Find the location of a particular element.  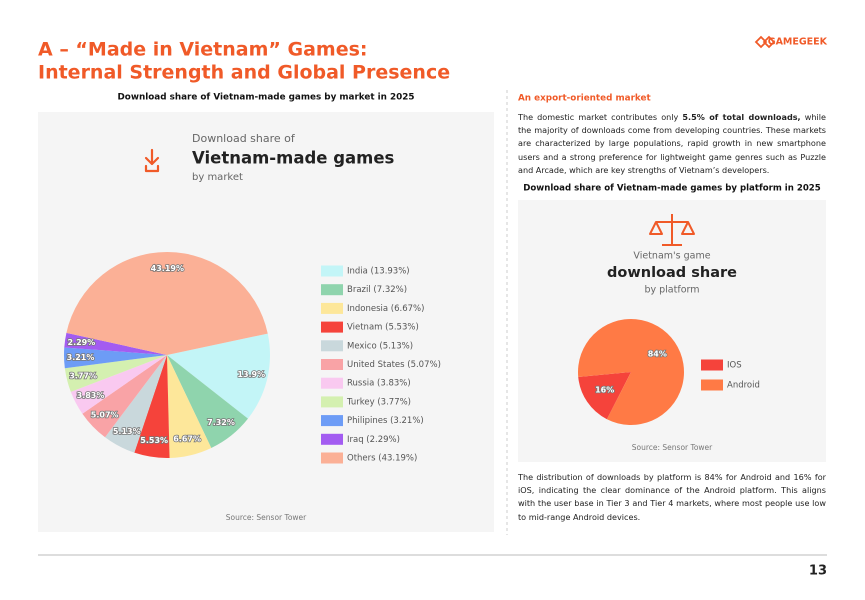

legend-label: Vietnam (5.53%) is located at coordinates (383, 328).